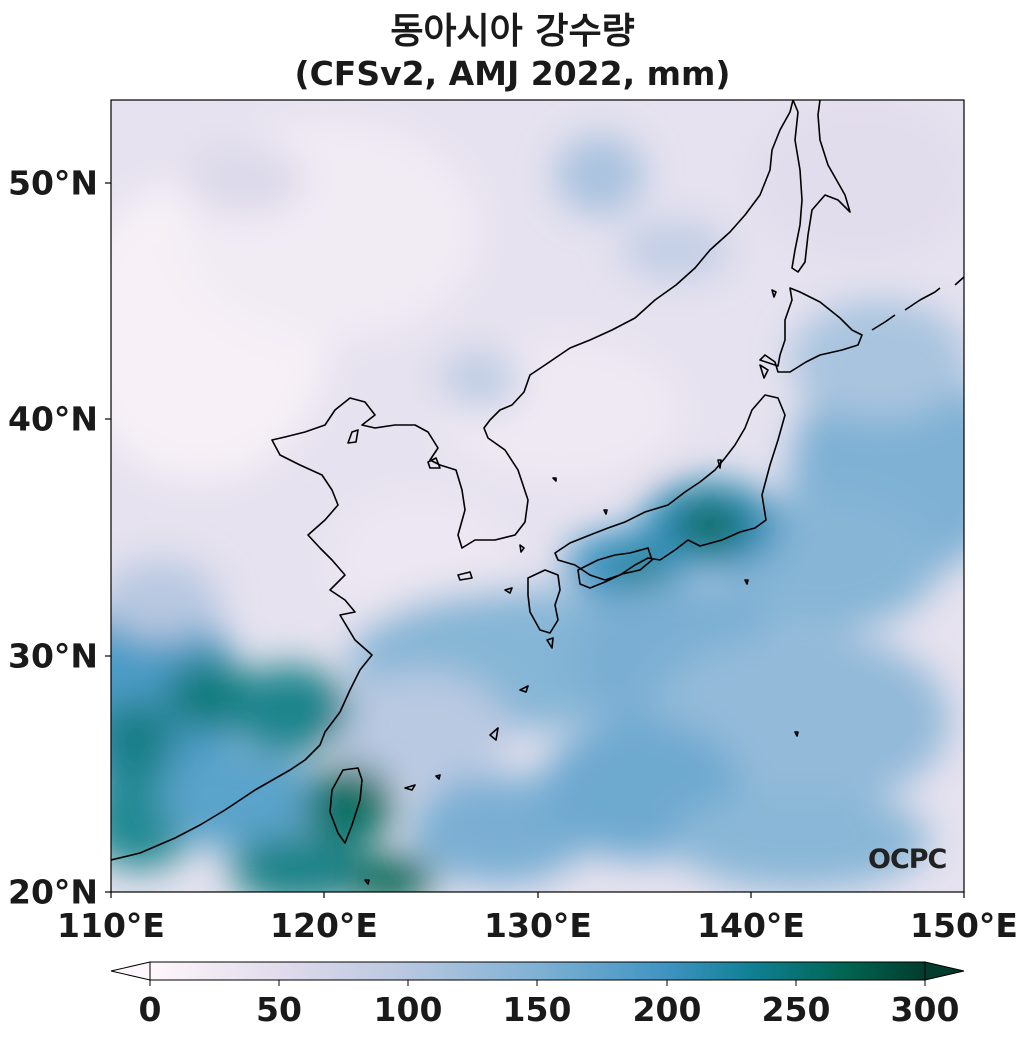  I want to click on colorbar-tick-300: 300, so click(925, 1009).